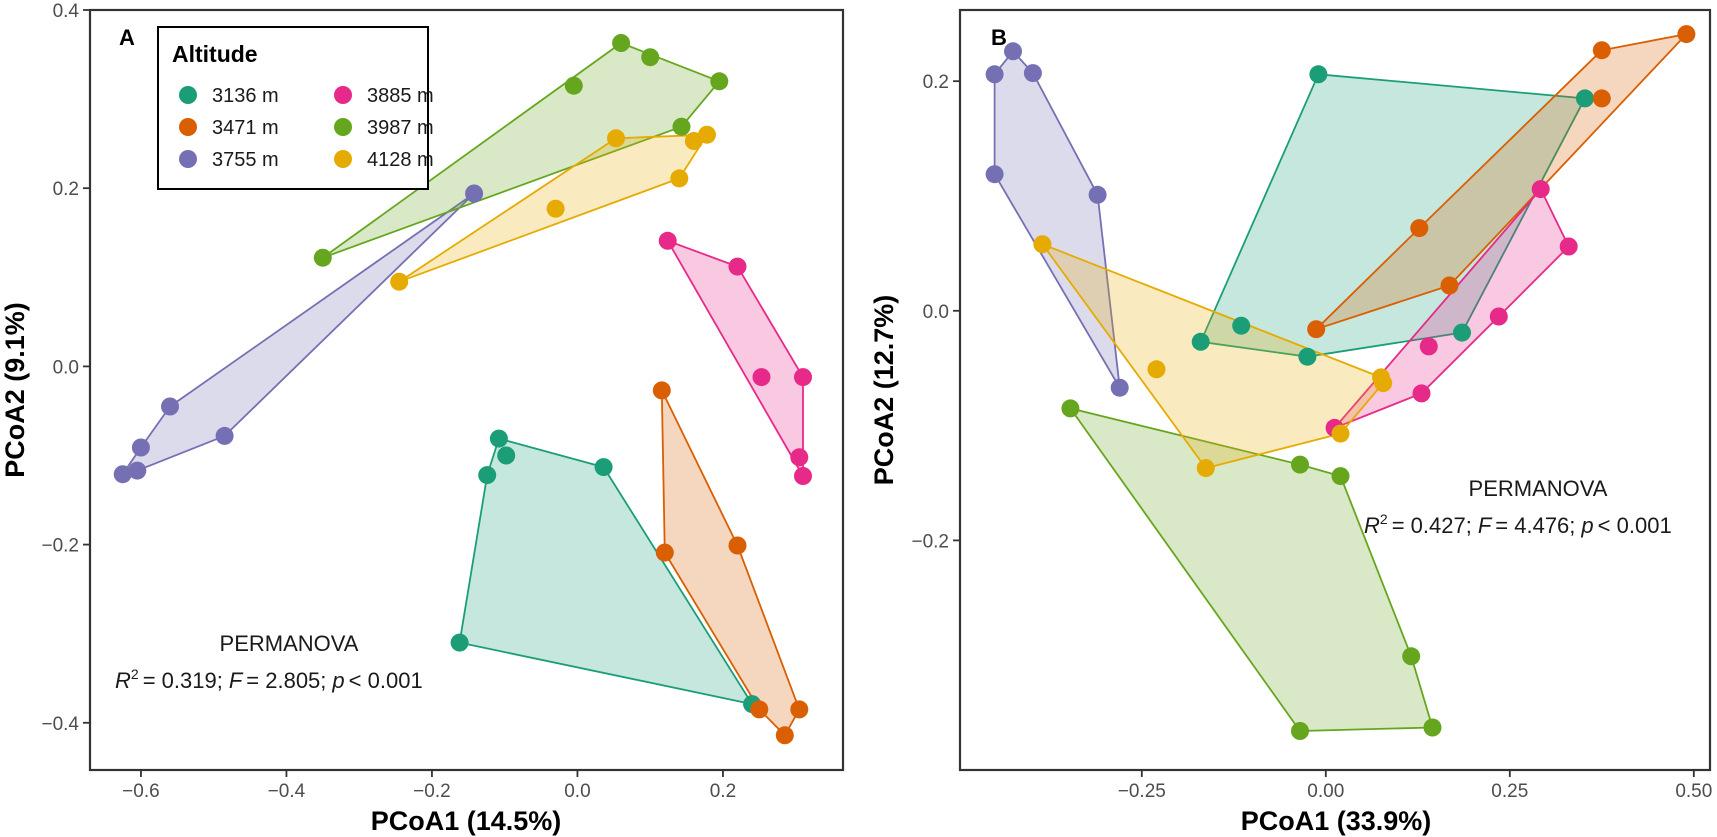 This screenshot has width=1717, height=837. Describe the element at coordinates (1415, 786) in the screenshot. I see `panel-b-x-ticks: −0.25 0.00 0.25 0.50` at that location.